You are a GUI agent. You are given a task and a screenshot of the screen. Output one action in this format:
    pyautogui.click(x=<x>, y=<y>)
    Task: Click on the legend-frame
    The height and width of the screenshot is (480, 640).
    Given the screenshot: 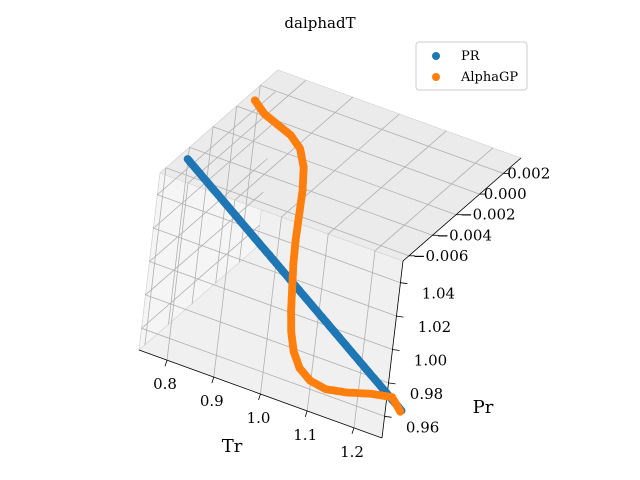 What is the action you would take?
    pyautogui.click(x=471, y=66)
    